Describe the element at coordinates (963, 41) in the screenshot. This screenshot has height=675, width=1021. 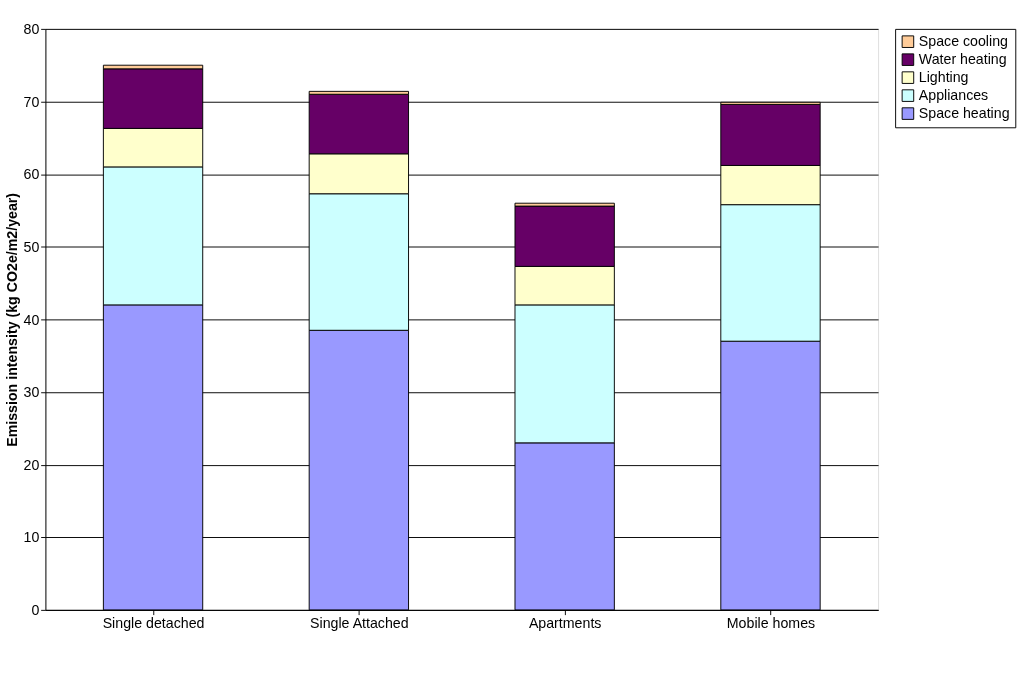
I see `legend-label: Space cooling` at that location.